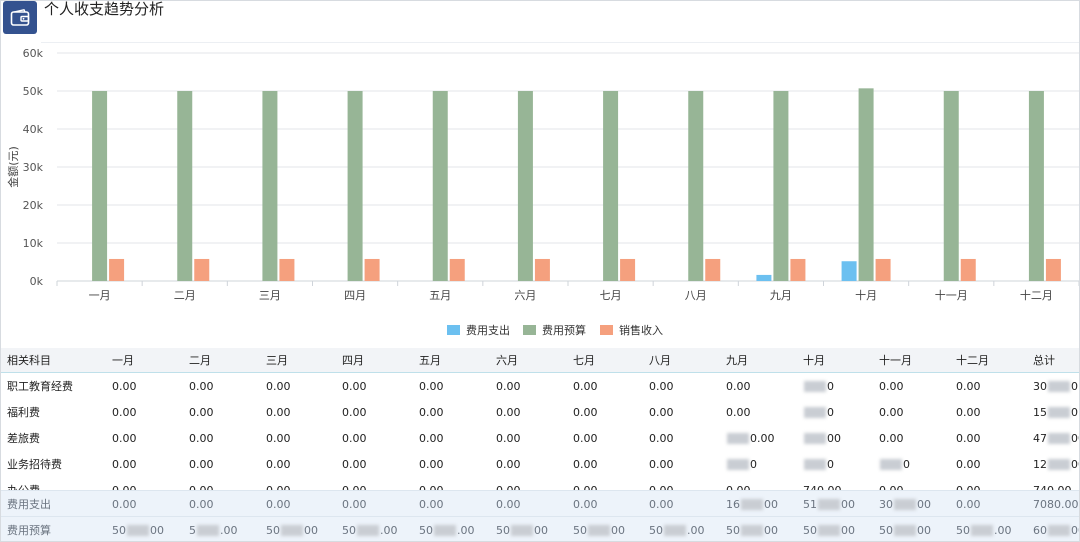  I want to click on x-tick-label: 八月, so click(696, 295).